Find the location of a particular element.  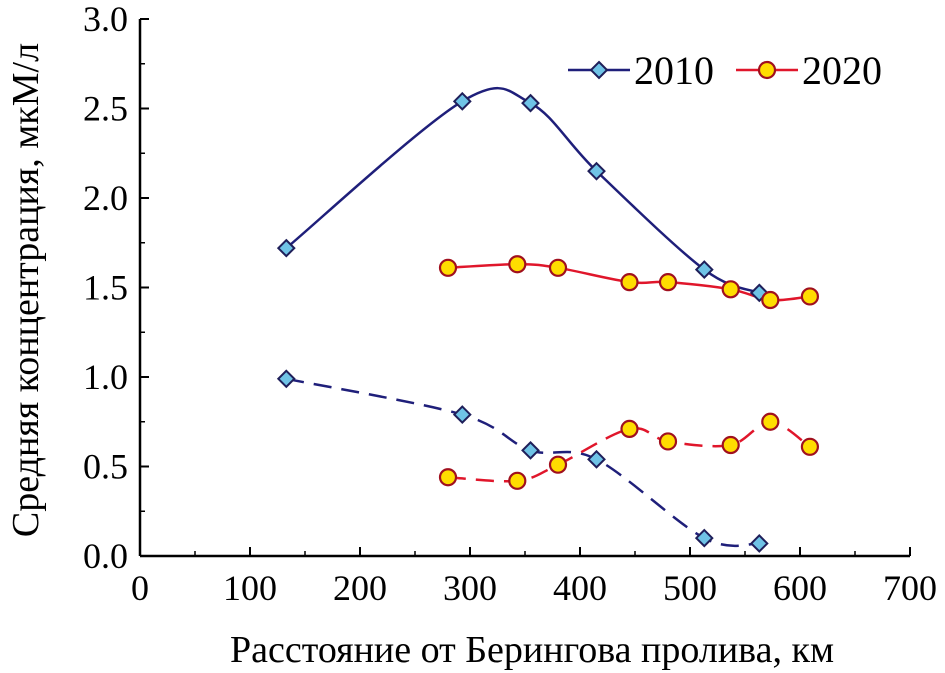

legend: 2010 2020 is located at coordinates (725, 70).